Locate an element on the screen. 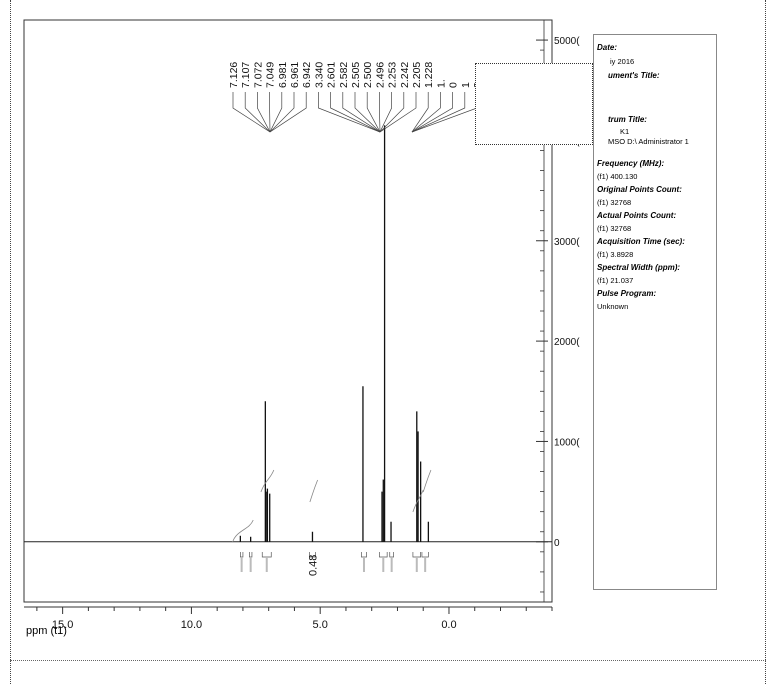 The height and width of the screenshot is (684, 771). x-tick-label: 15.0 is located at coordinates (62, 625).